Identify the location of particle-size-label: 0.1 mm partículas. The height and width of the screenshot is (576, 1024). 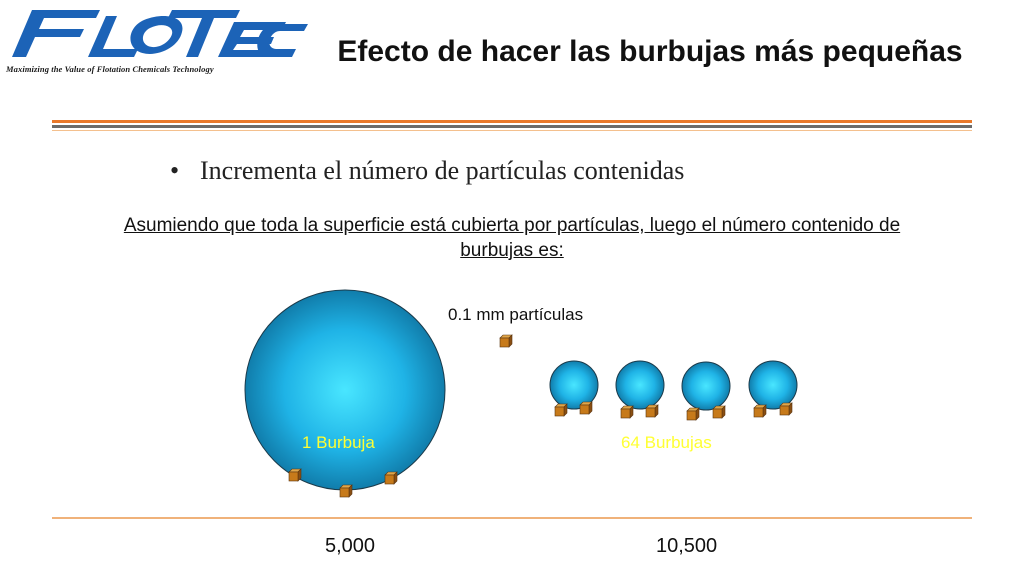
(516, 314).